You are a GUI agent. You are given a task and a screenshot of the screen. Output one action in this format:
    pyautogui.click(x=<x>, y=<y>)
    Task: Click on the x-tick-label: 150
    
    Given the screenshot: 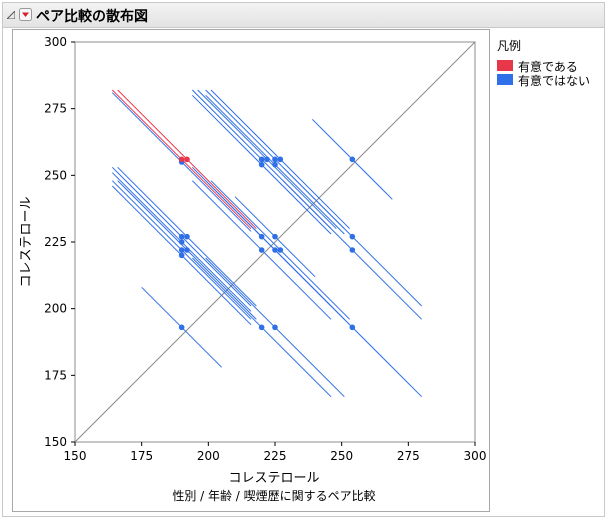 What is the action you would take?
    pyautogui.click(x=75, y=456)
    